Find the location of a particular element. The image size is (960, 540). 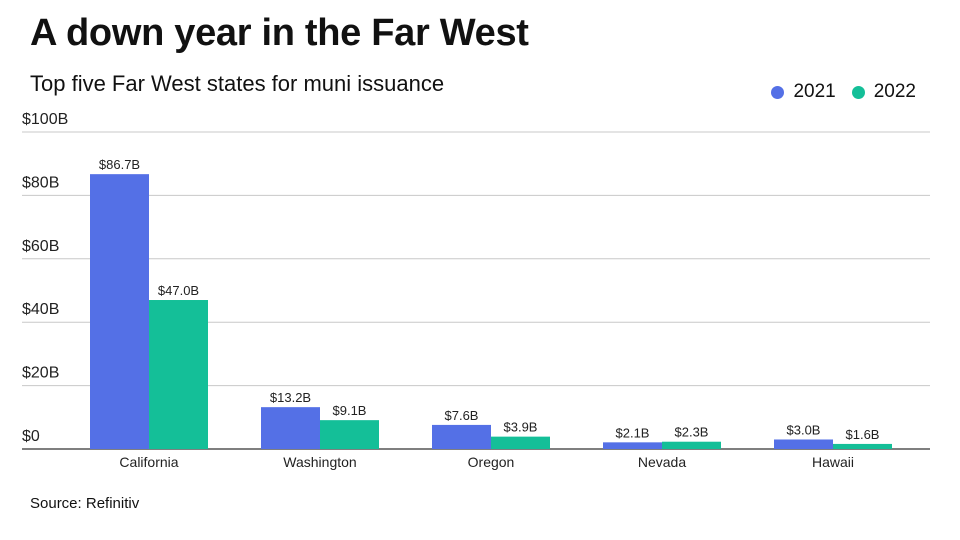

data-label: $9.1B is located at coordinates (350, 410).